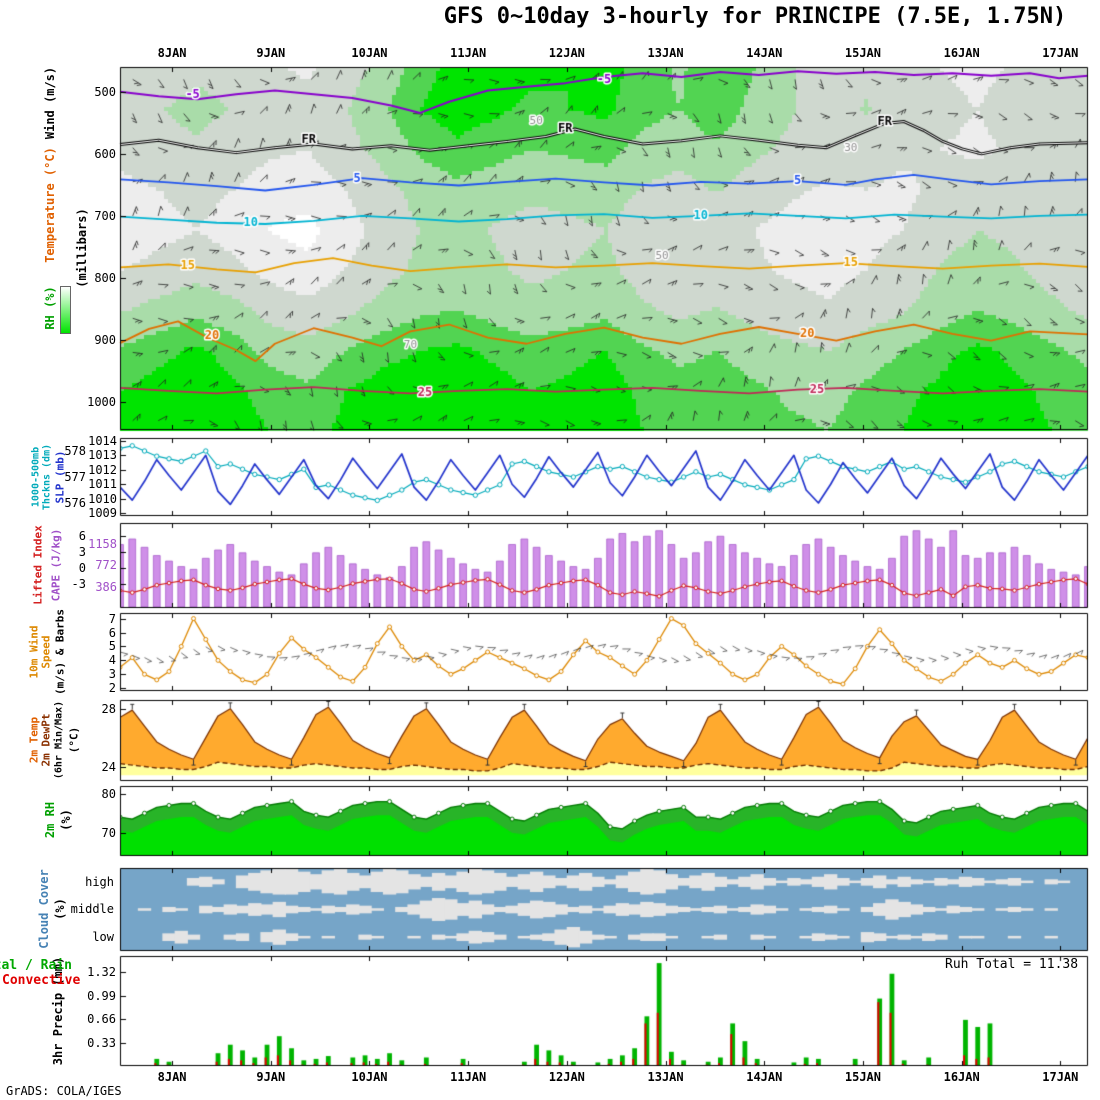  Describe the element at coordinates (41, 980) in the screenshot. I see `precip-convective-legend: Convective` at that location.